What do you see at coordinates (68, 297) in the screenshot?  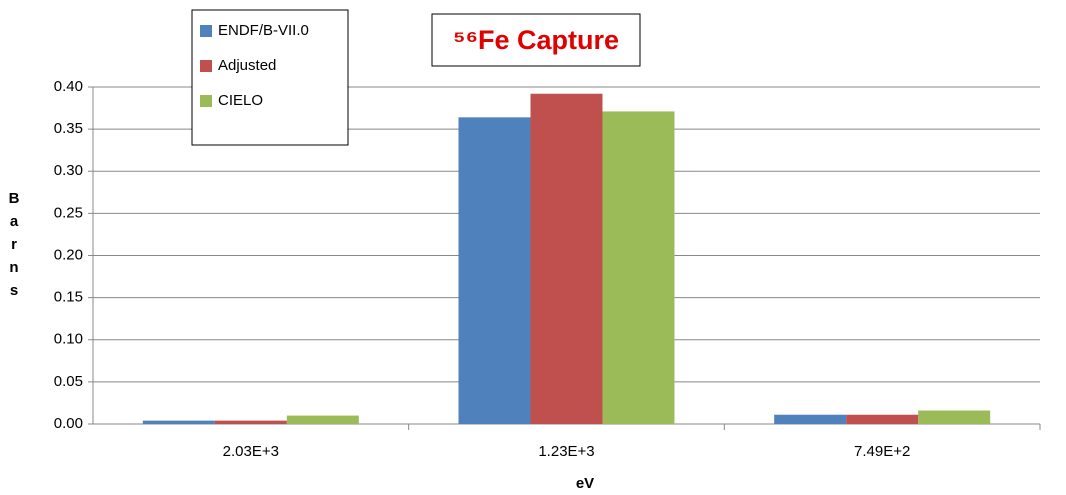 I see `y-tick-label: 0.15` at bounding box center [68, 297].